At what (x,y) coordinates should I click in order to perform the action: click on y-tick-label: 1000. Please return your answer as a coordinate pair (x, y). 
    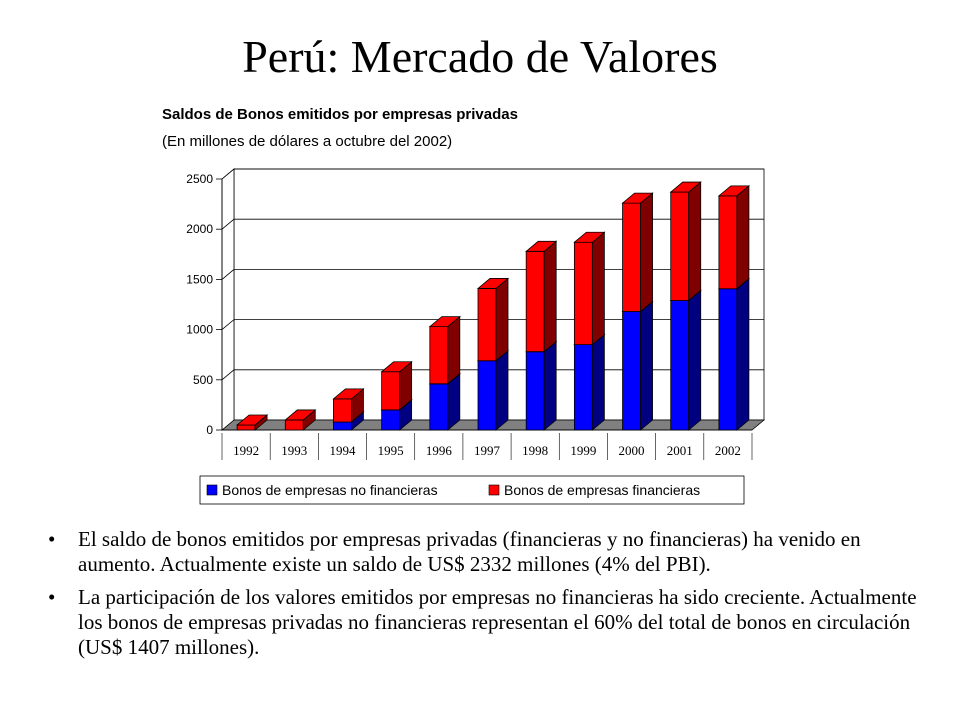
    Looking at the image, I should click on (199, 330).